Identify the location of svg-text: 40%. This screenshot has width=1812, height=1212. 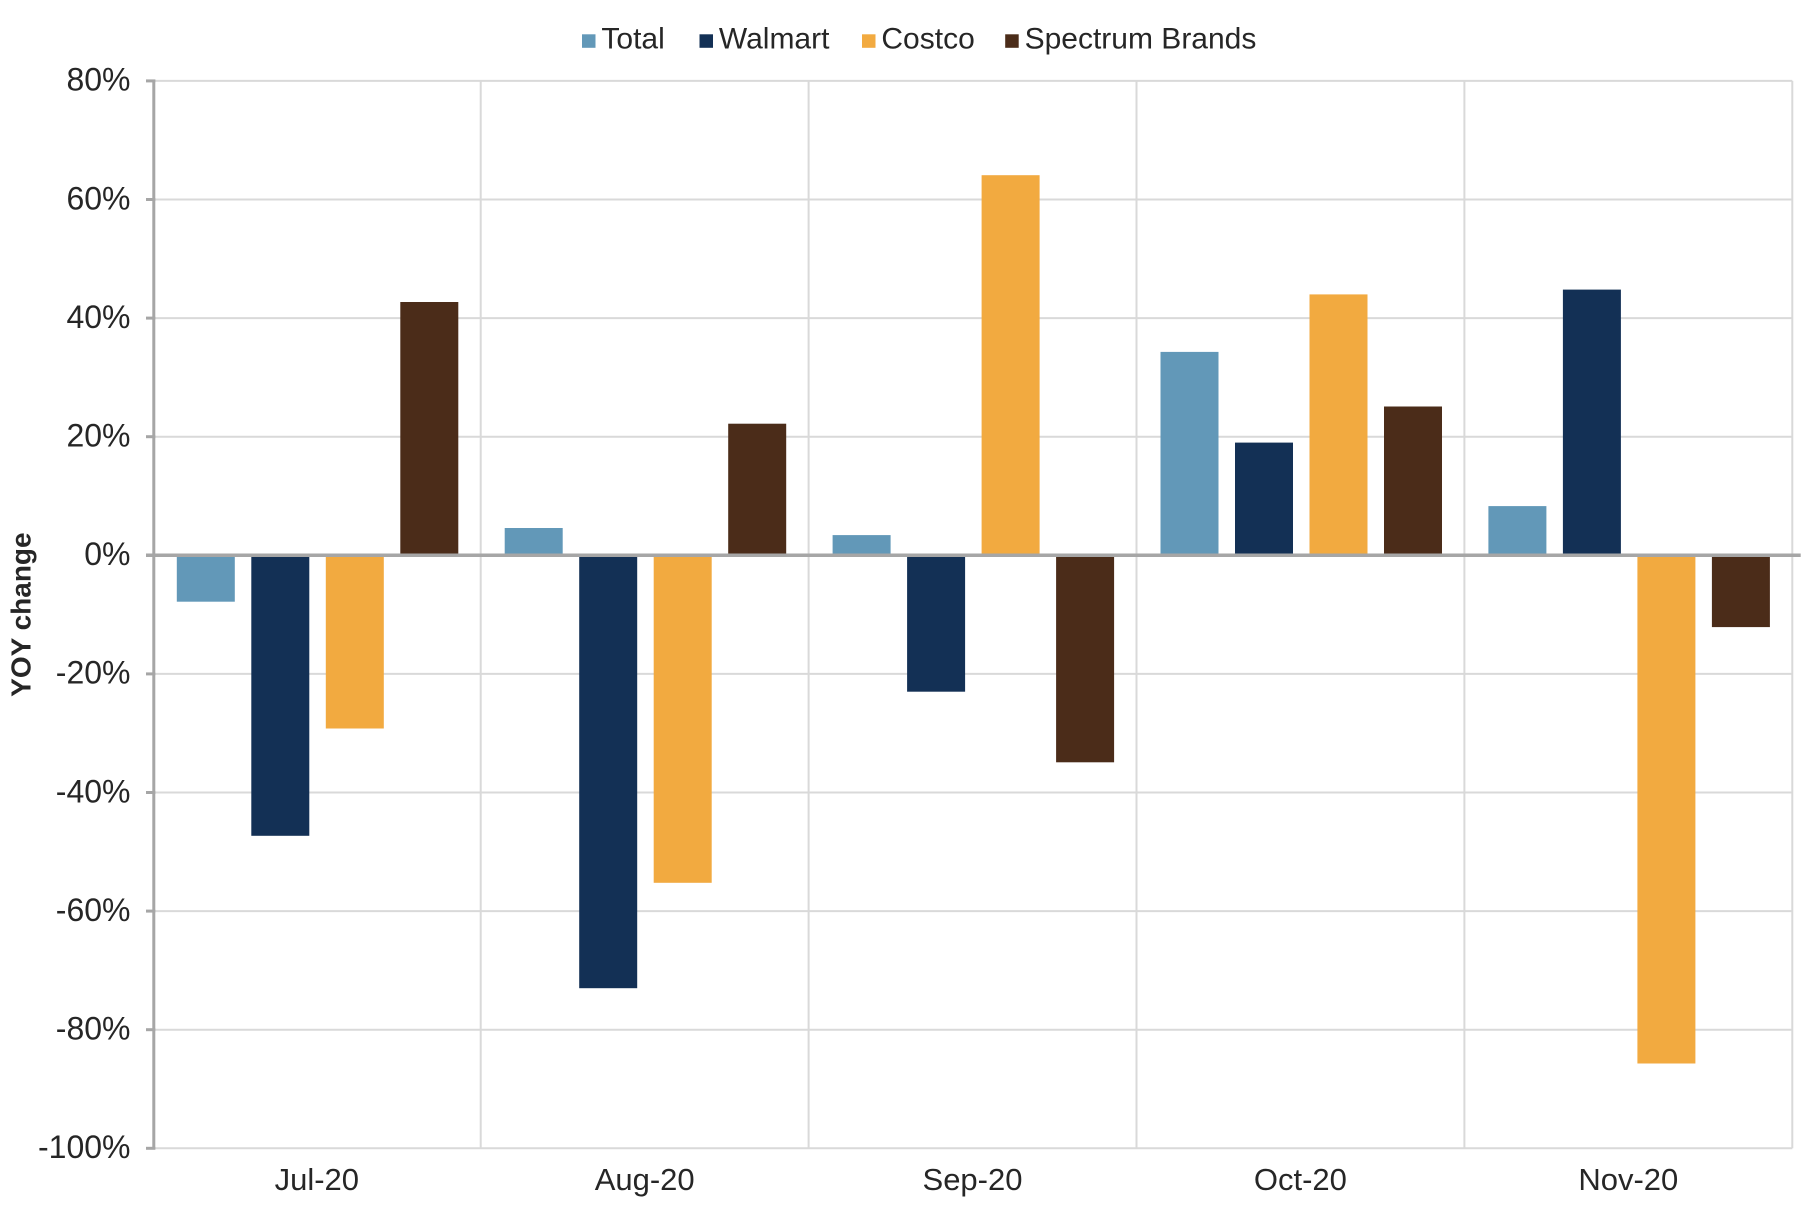
(98, 317).